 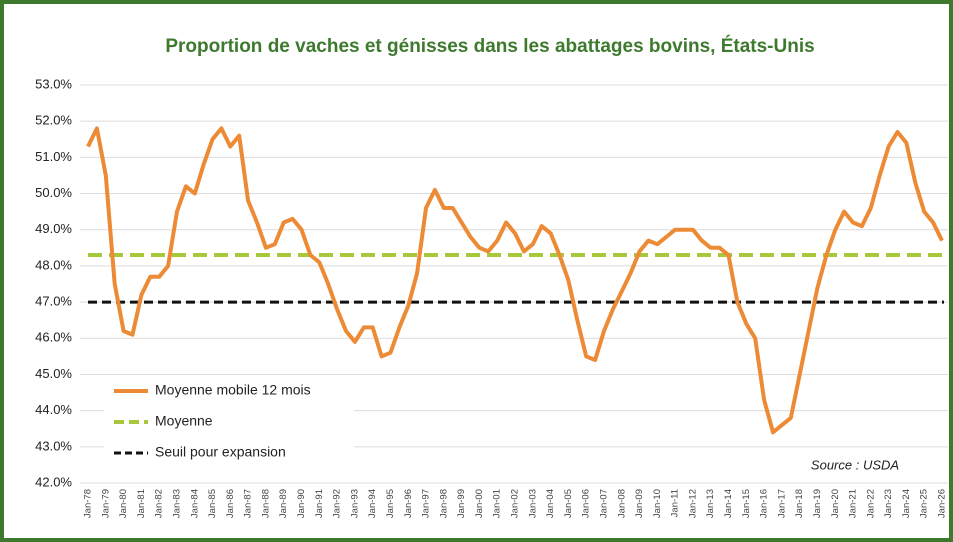 I want to click on y-tick-label: 50.0%, so click(x=53, y=192).